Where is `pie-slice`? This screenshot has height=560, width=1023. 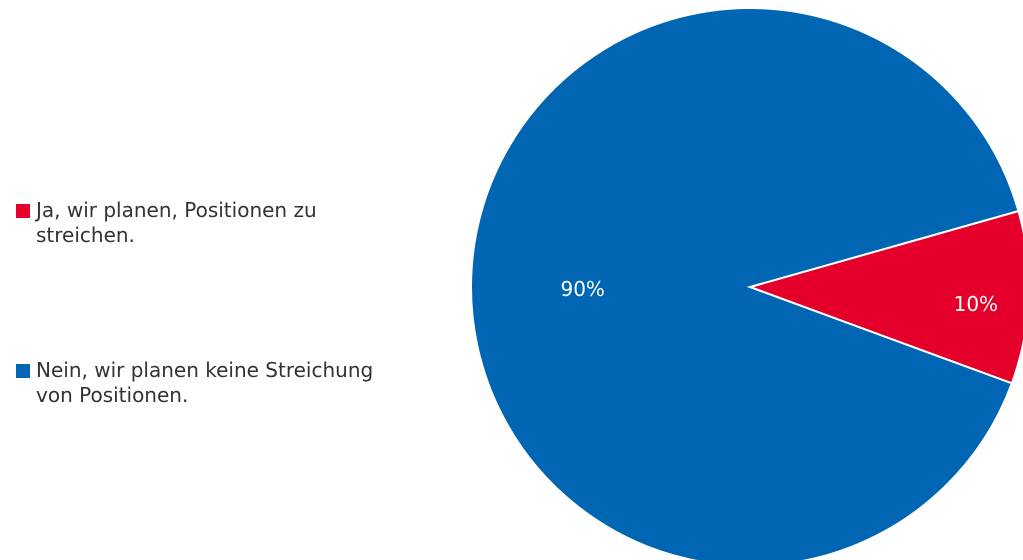 pie-slice is located at coordinates (884, 297).